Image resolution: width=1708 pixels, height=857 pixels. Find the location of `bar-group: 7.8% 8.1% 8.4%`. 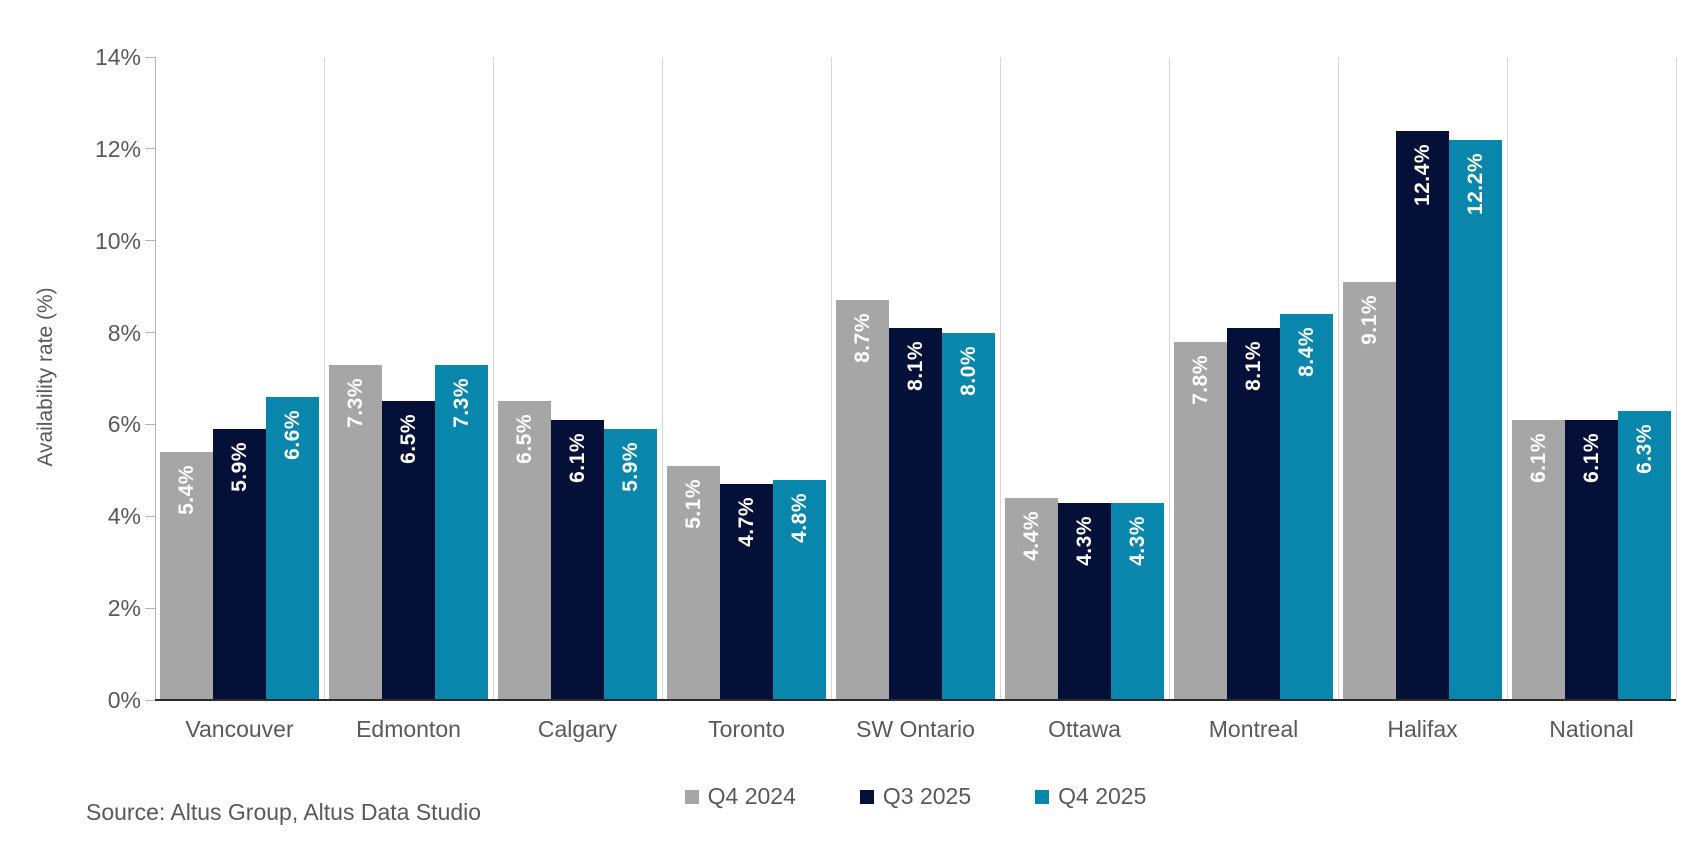

bar-group: 7.8% 8.1% 8.4% is located at coordinates (1253, 378).